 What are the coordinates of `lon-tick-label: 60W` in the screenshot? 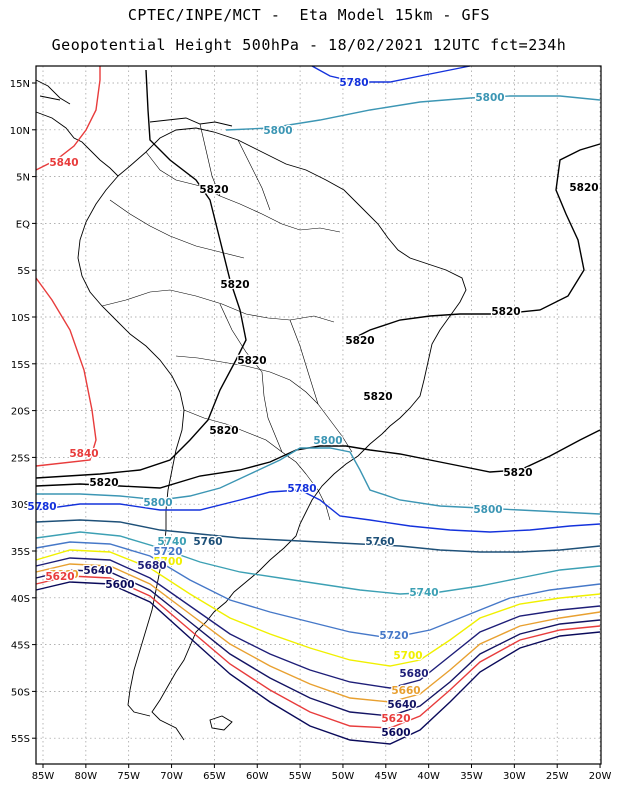 It's located at (257, 776).